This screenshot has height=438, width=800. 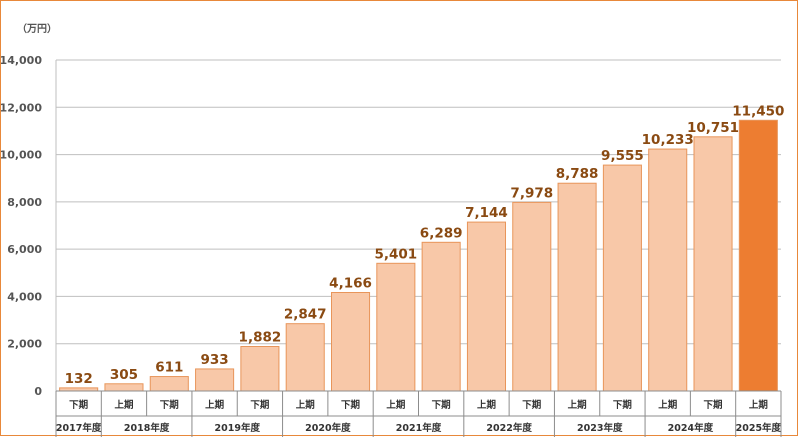 I want to click on data-label: 5,401, so click(x=395, y=254).